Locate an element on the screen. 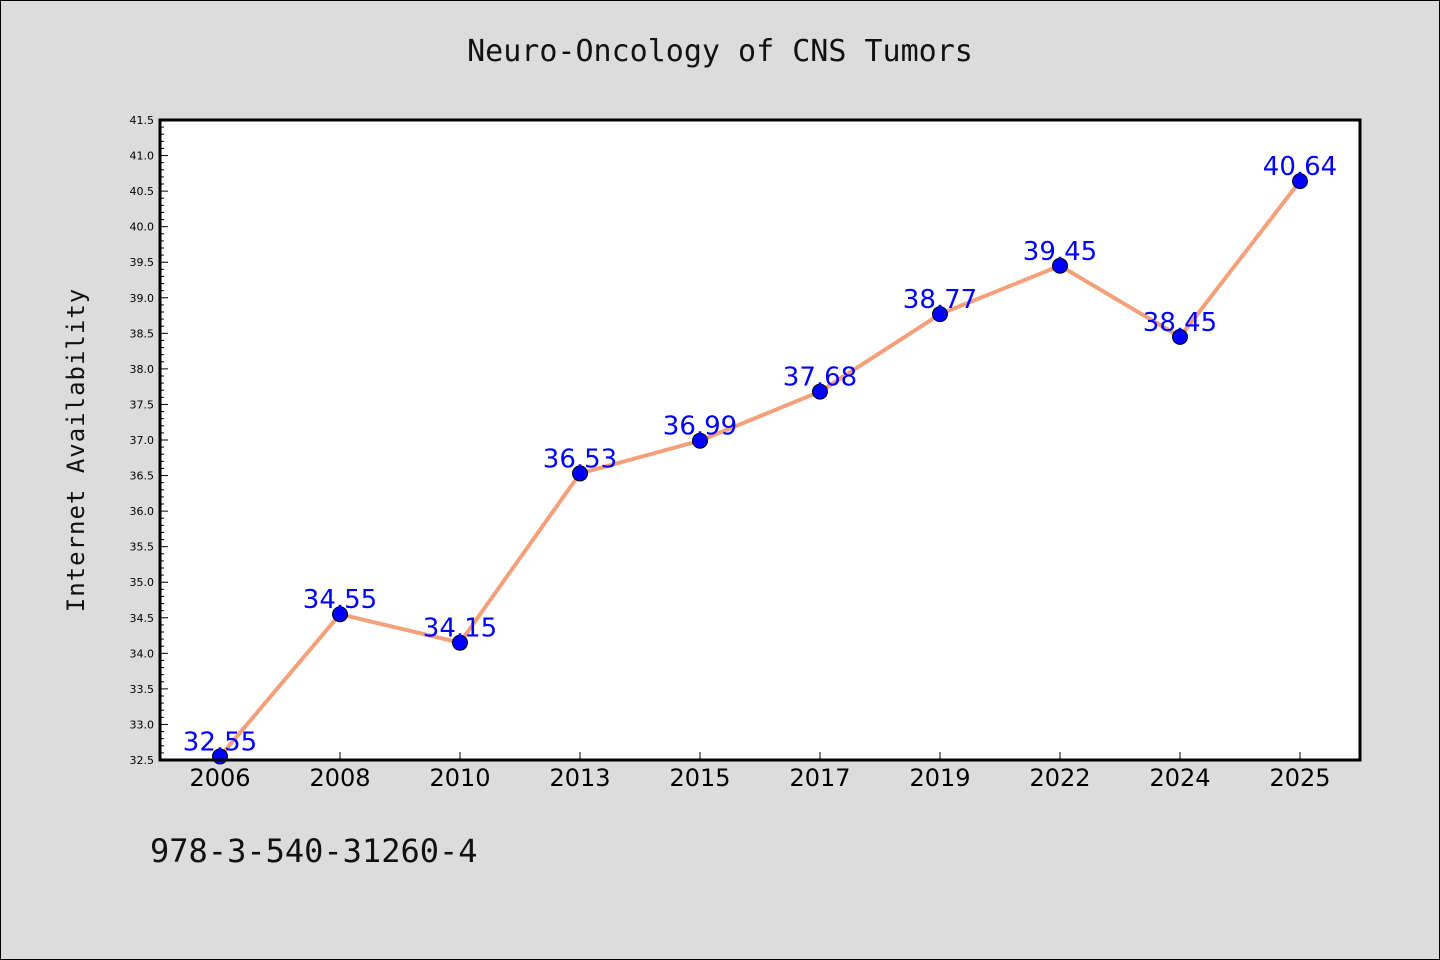 The image size is (1440, 960). y-tick-label: 41.0 is located at coordinates (142, 156).